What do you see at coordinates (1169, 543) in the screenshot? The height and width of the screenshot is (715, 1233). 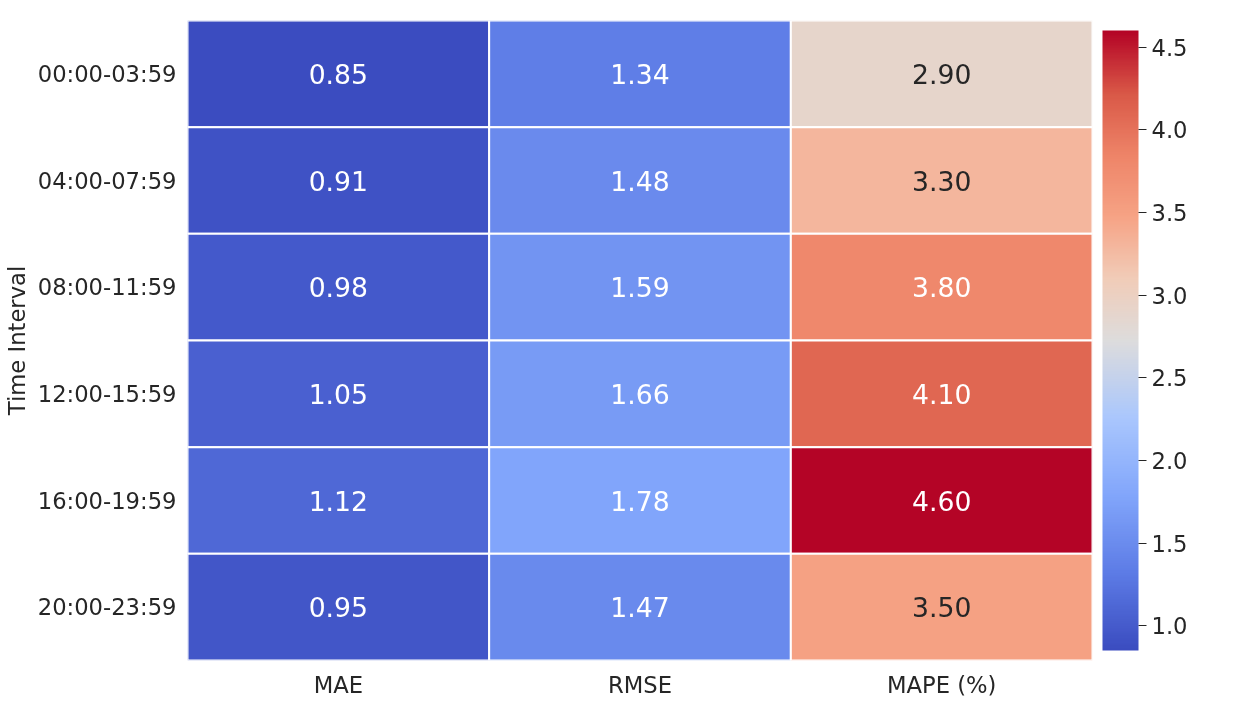 I see `color-bar-label: 1.5` at bounding box center [1169, 543].